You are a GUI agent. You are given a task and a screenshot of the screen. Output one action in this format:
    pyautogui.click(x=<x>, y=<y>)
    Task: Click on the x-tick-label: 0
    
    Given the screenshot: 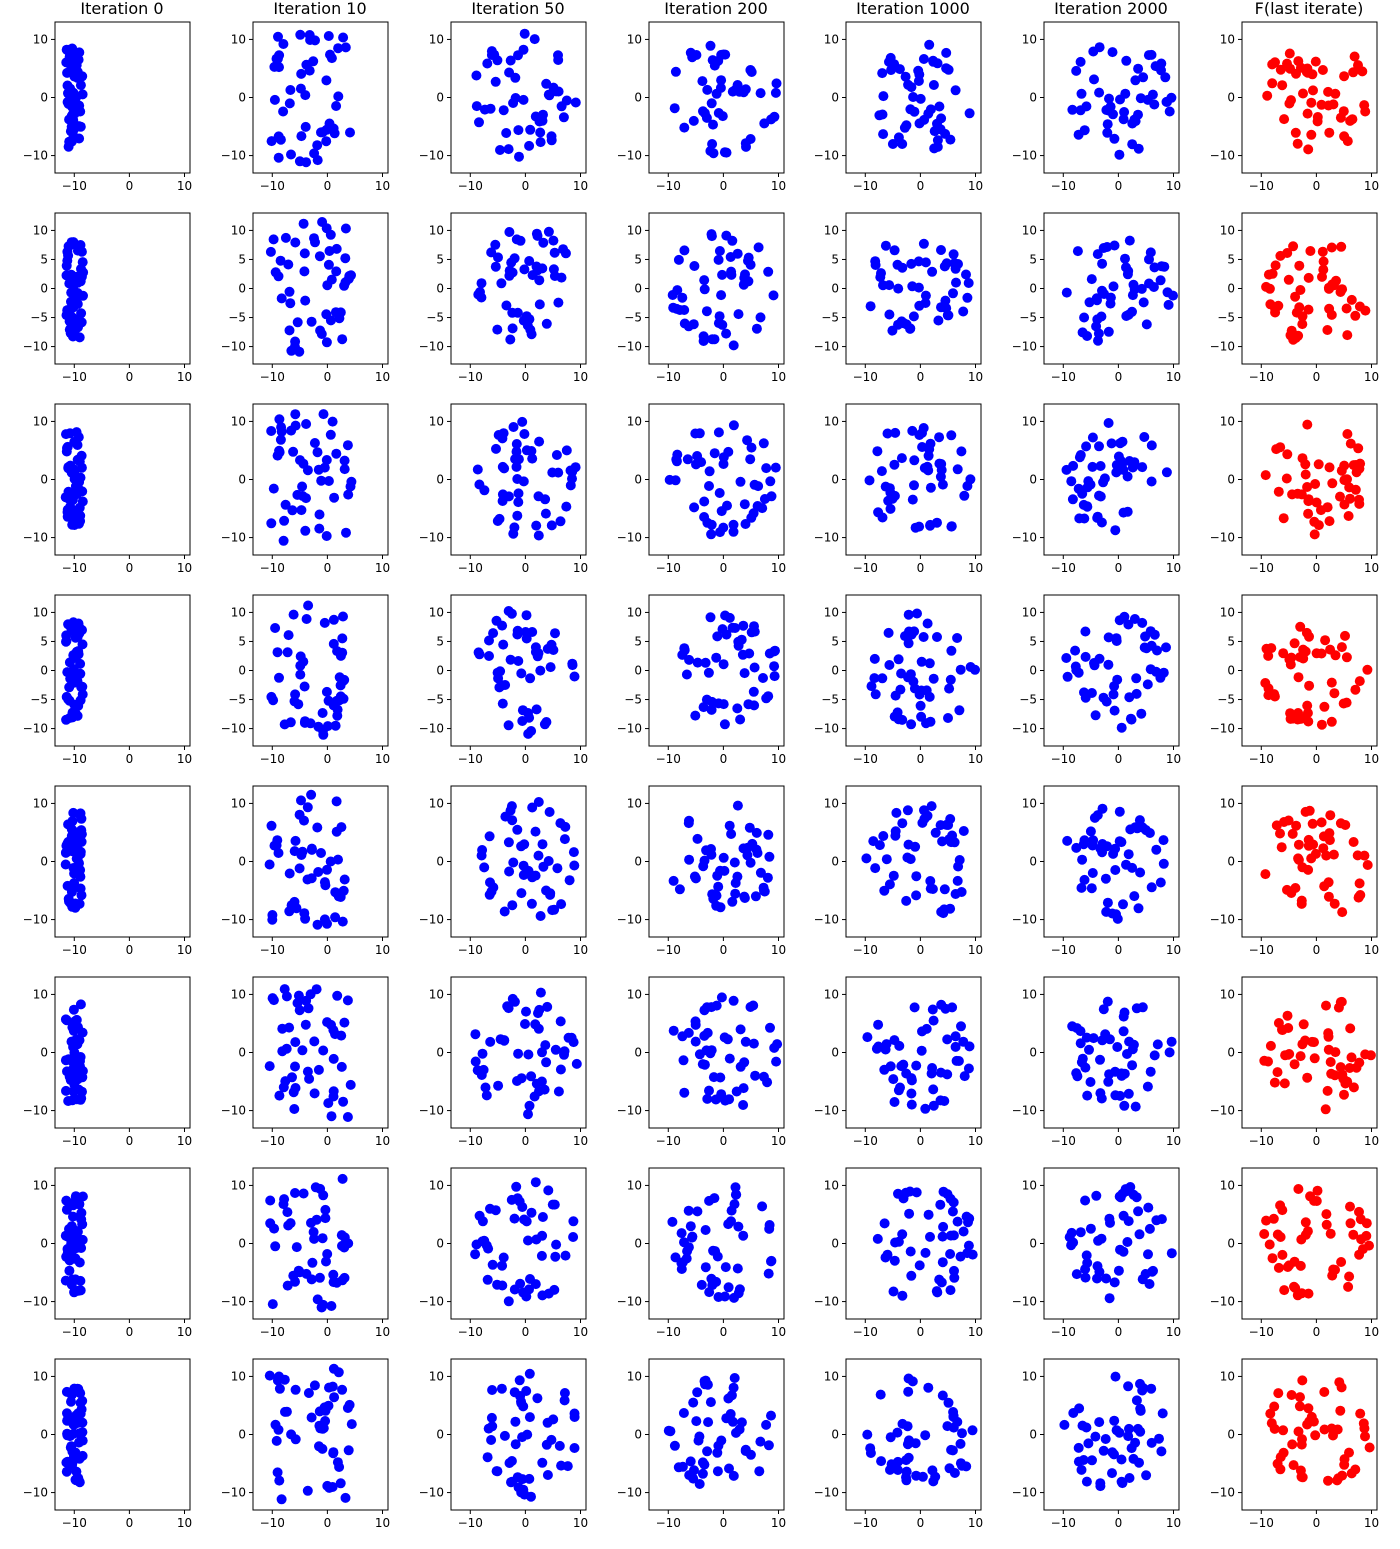 What is the action you would take?
    pyautogui.click(x=1317, y=950)
    